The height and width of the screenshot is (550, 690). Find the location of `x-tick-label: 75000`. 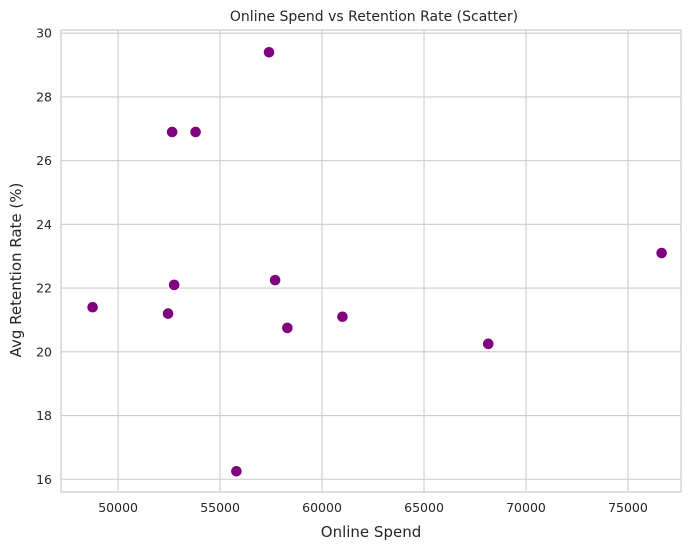

x-tick-label: 75000 is located at coordinates (628, 507).